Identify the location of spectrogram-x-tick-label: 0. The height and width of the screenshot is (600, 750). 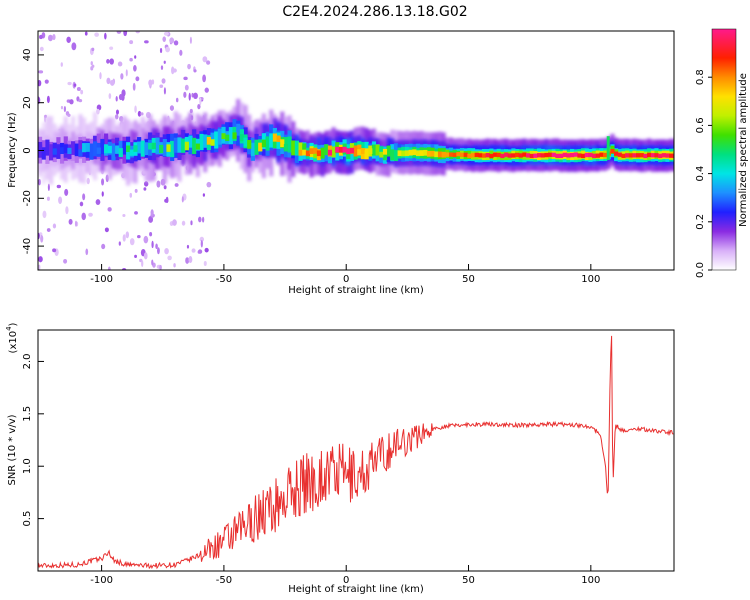
(346, 279).